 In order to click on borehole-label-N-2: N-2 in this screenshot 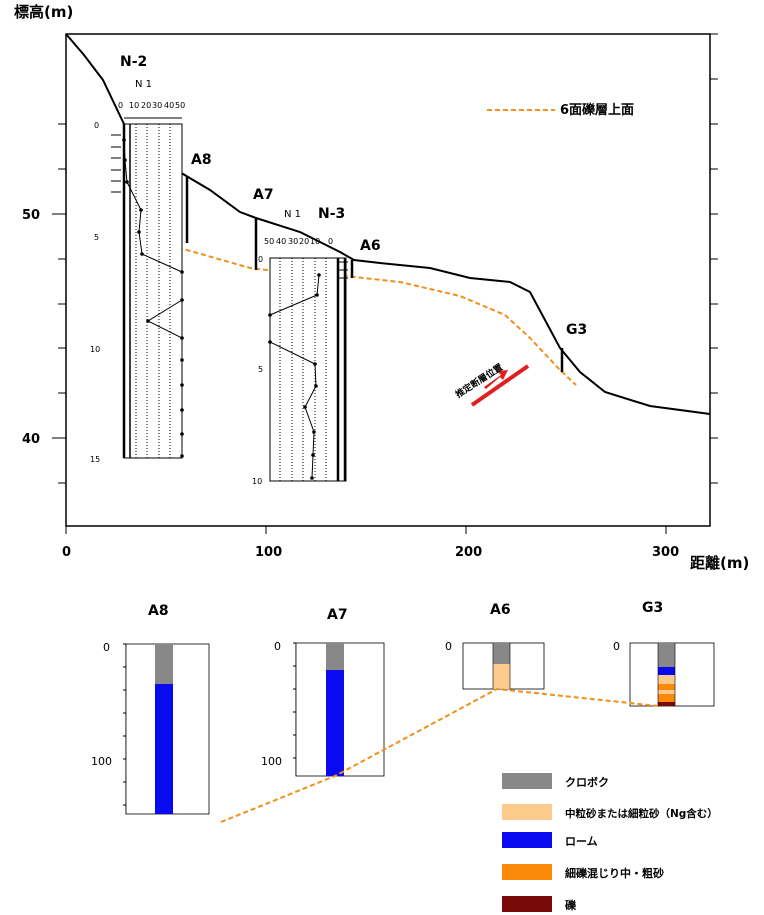, I will do `click(133, 62)`.